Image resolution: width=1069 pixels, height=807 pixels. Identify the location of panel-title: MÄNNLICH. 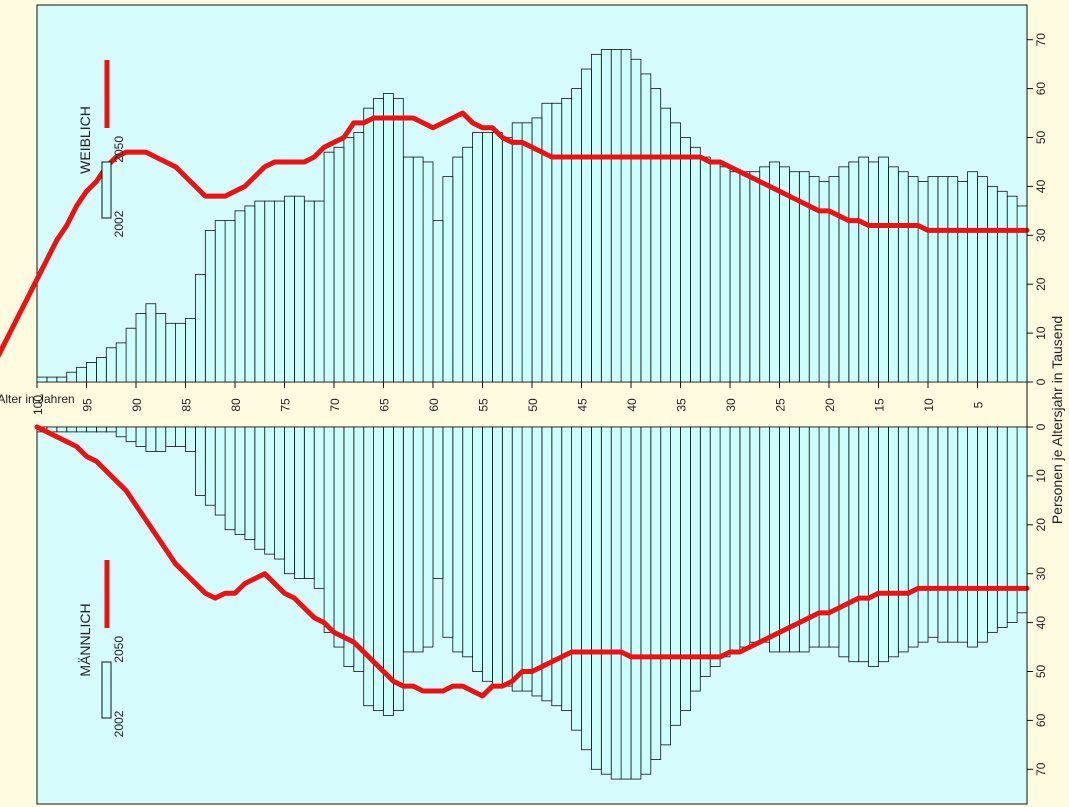
(85, 639).